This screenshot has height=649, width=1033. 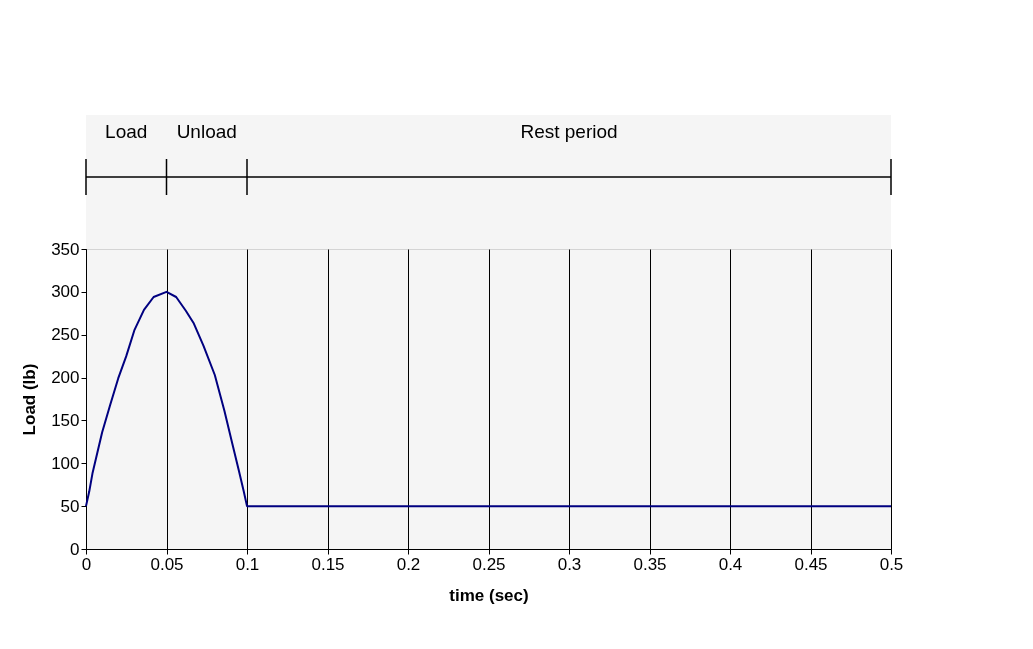 What do you see at coordinates (408, 564) in the screenshot?
I see `x-tick-label: 0.2` at bounding box center [408, 564].